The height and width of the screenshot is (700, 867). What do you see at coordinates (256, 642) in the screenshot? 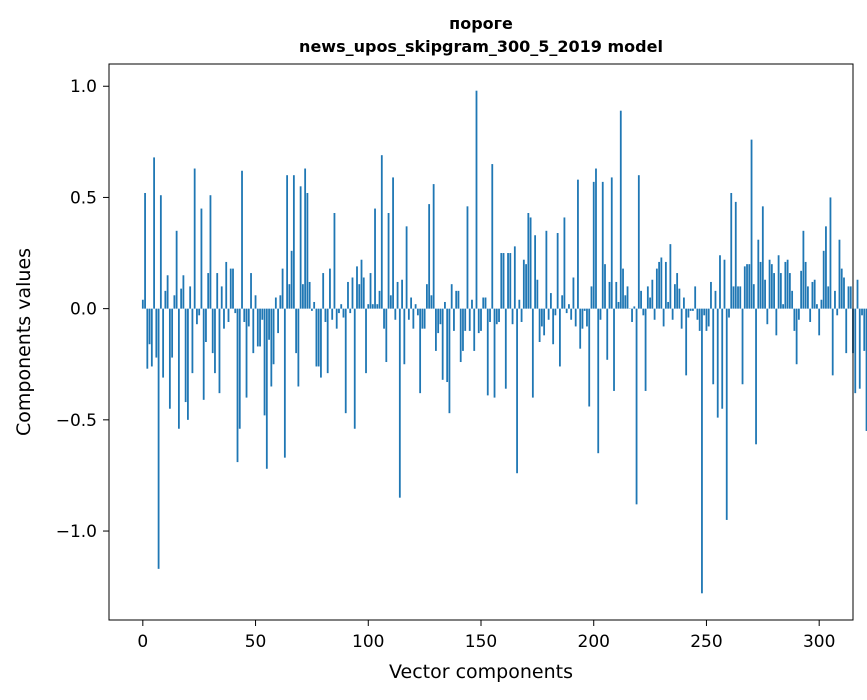
I see `x-tick-label: 50` at bounding box center [256, 642].